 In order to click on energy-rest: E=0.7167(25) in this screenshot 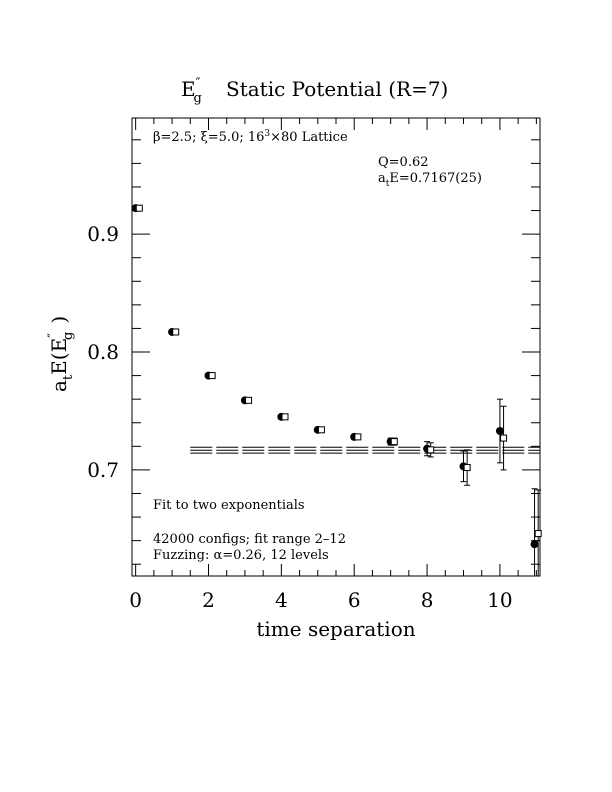, I will do `click(435, 178)`.